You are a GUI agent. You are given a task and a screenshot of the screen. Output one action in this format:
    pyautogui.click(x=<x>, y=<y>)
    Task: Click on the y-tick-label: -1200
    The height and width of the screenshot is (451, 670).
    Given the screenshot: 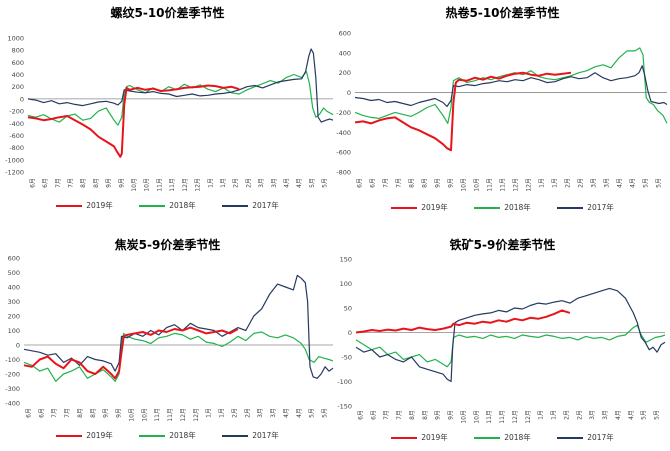 What is the action you would take?
    pyautogui.click(x=14, y=173)
    